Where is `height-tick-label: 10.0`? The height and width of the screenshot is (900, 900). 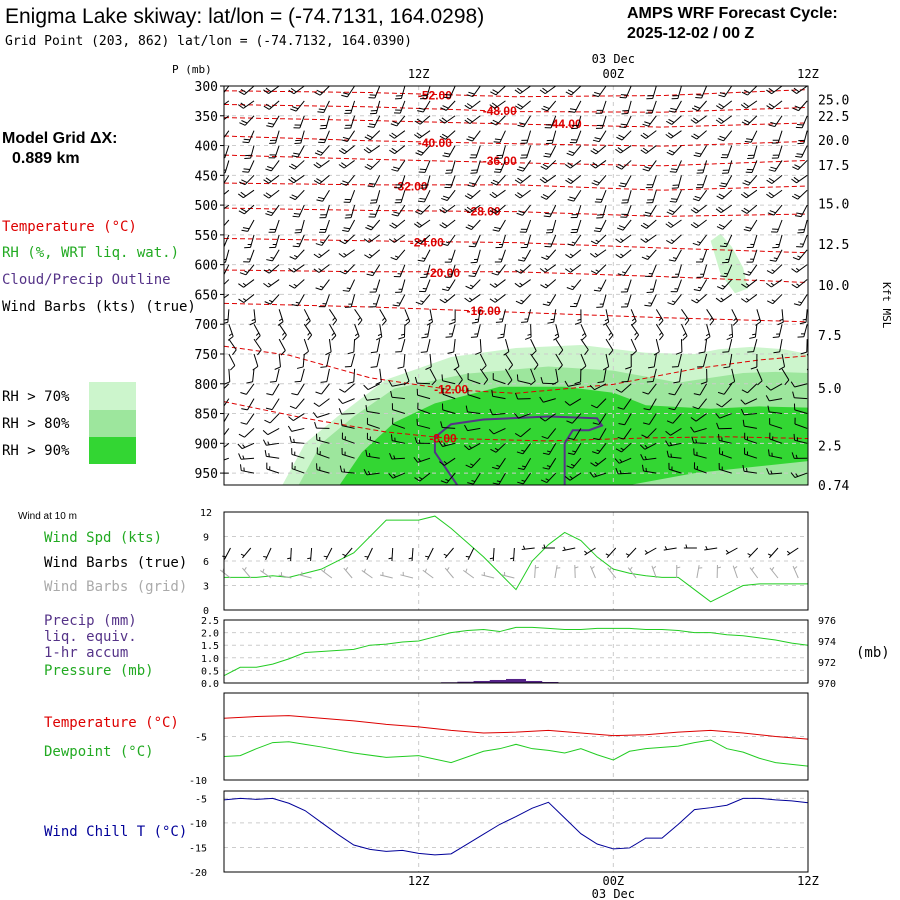 height-tick-label: 10.0 is located at coordinates (833, 286).